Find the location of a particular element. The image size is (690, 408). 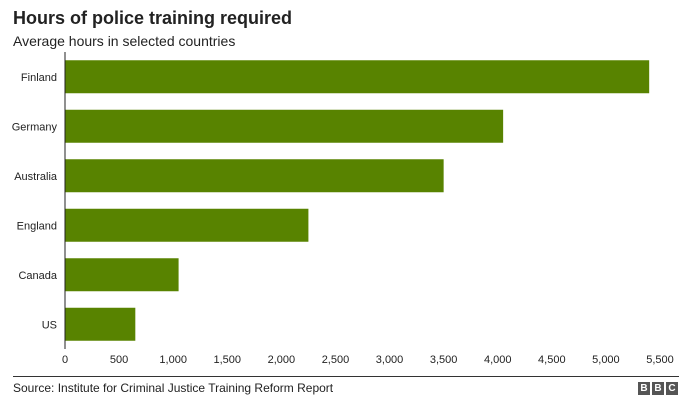

bbc-logo-letter: C is located at coordinates (672, 388).